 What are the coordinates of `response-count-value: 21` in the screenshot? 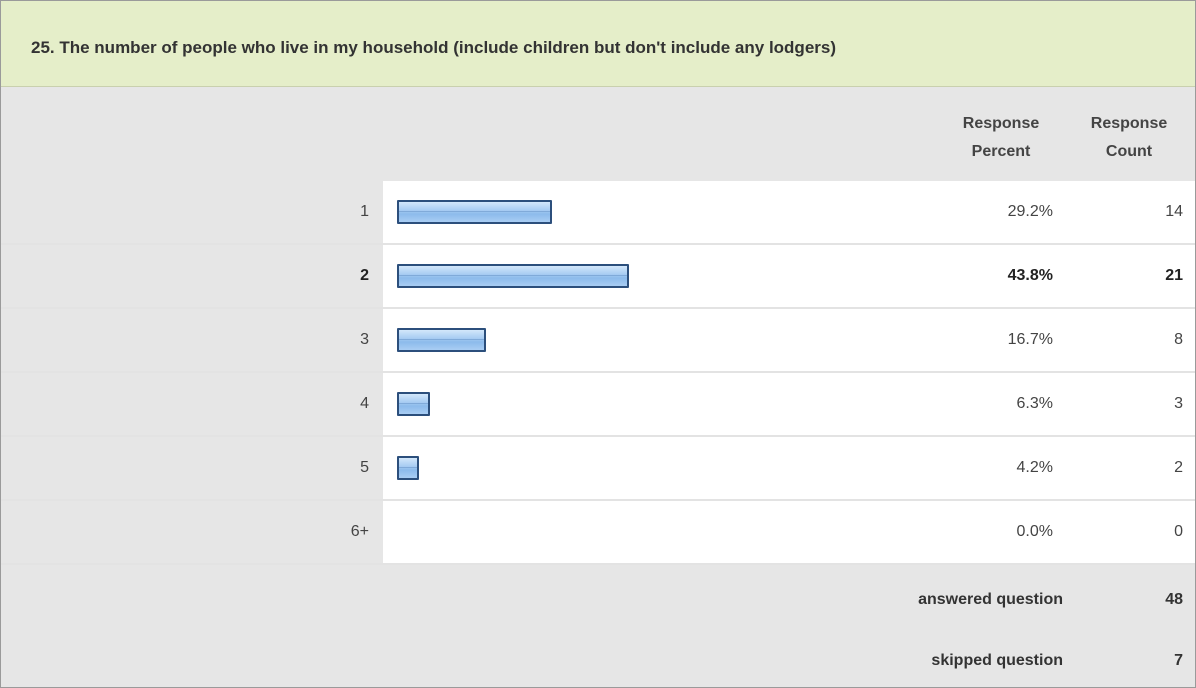 It's located at (1174, 275).